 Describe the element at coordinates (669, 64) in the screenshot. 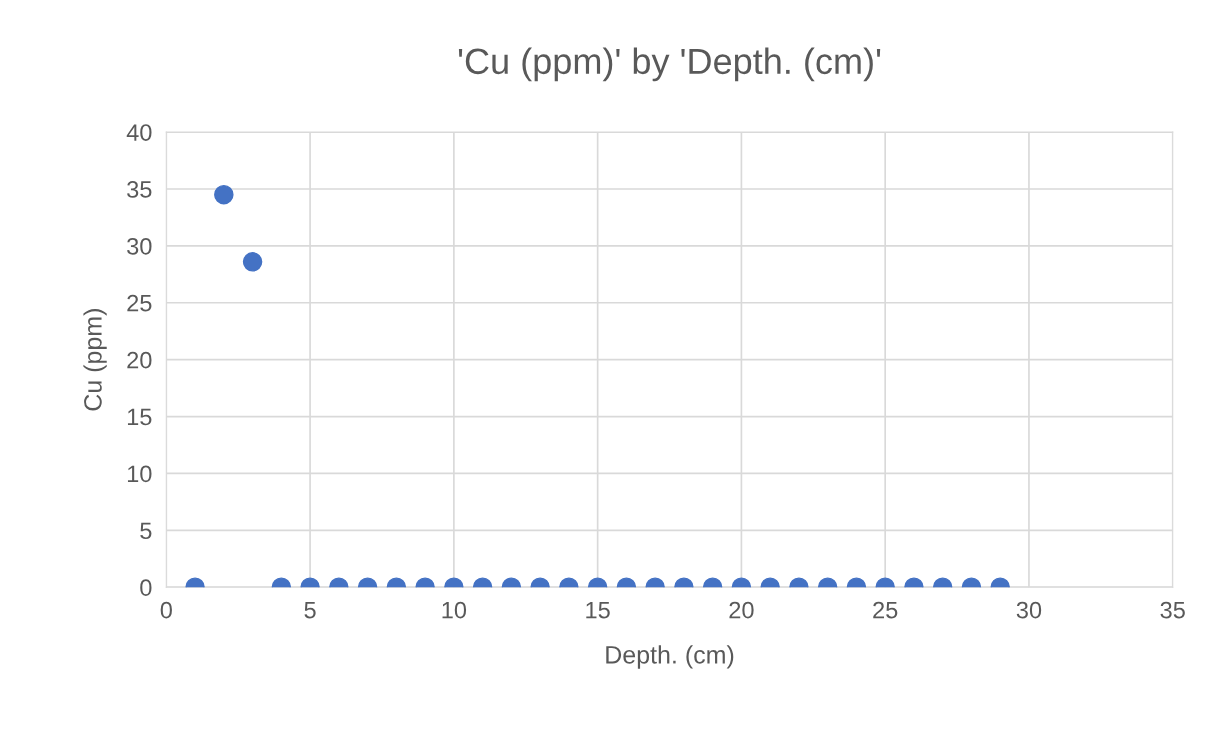

I see `chart-title: 'Cu (ppm)' by 'Depth. (cm)'` at that location.